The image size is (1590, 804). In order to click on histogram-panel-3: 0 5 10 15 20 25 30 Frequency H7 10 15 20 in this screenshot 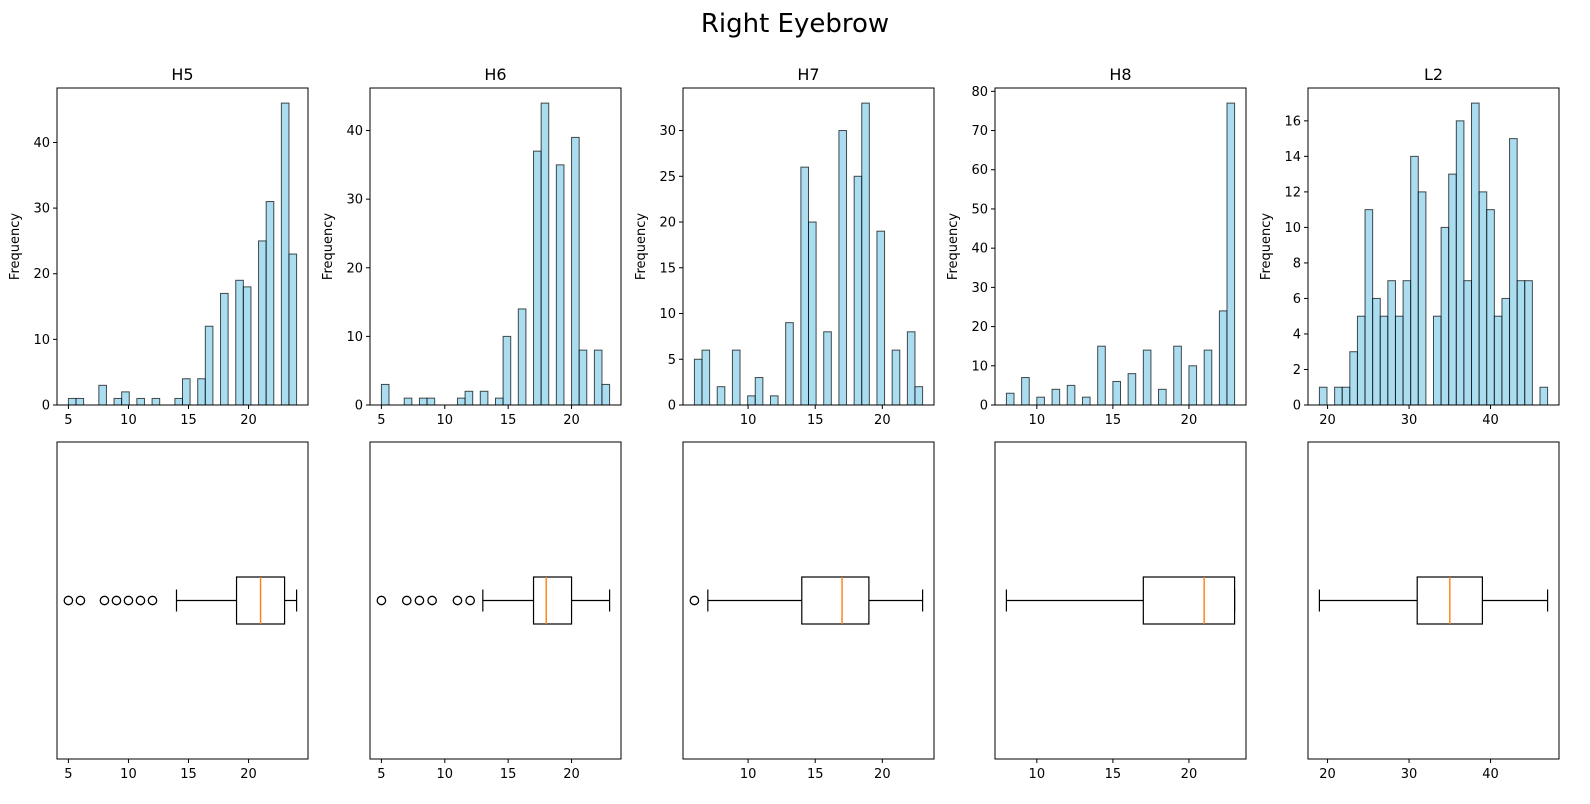, I will do `click(784, 246)`.